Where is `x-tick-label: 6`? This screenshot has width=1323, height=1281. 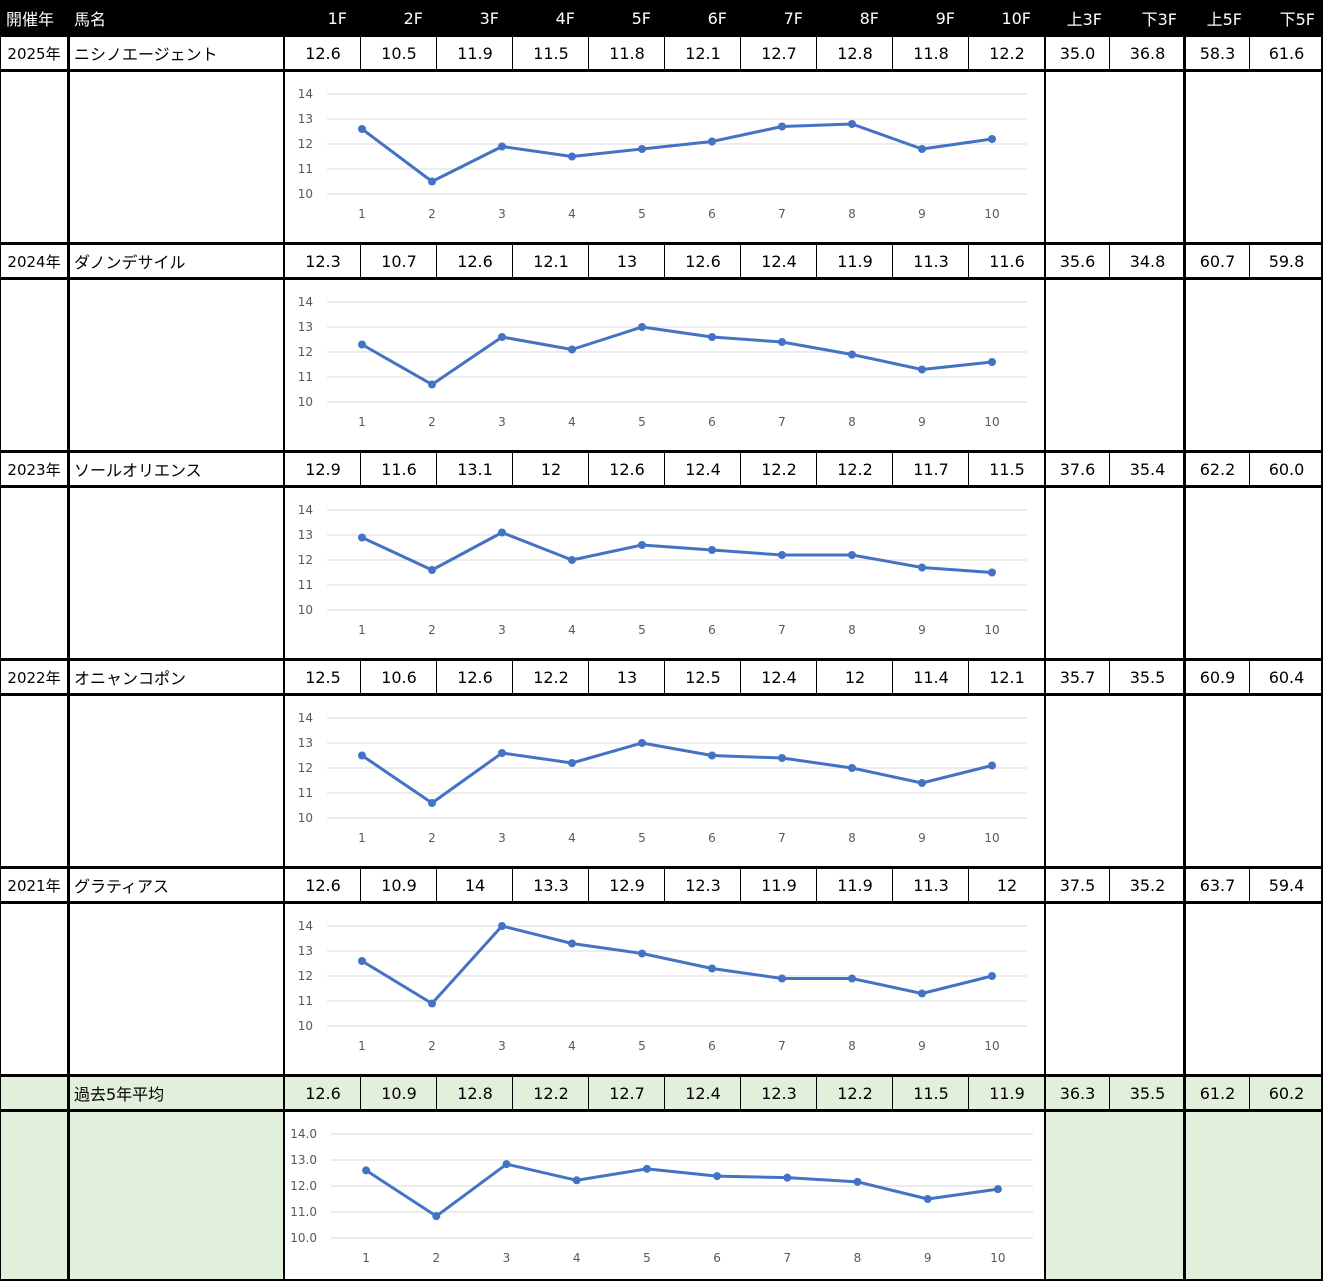 x-tick-label: 6 is located at coordinates (712, 422).